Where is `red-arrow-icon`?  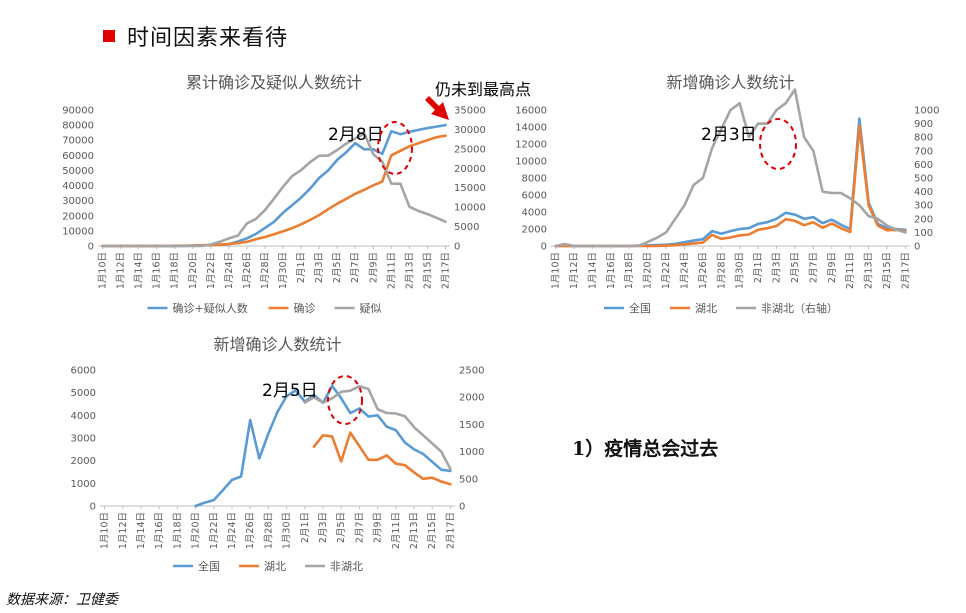
red-arrow-icon is located at coordinates (437, 108).